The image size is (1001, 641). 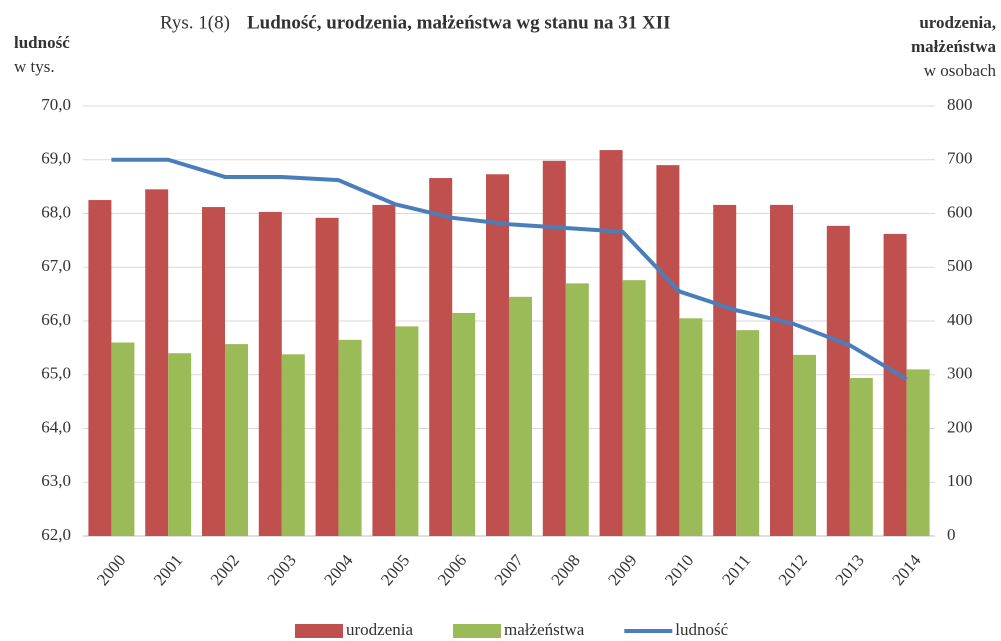 What do you see at coordinates (960, 319) in the screenshot?
I see `y2-tick-label: 400` at bounding box center [960, 319].